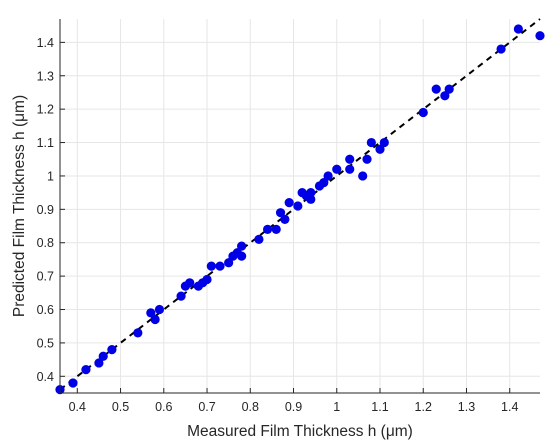 Image resolution: width=550 pixels, height=447 pixels. I want to click on y-tick-label-7: 1.1, so click(45, 143).